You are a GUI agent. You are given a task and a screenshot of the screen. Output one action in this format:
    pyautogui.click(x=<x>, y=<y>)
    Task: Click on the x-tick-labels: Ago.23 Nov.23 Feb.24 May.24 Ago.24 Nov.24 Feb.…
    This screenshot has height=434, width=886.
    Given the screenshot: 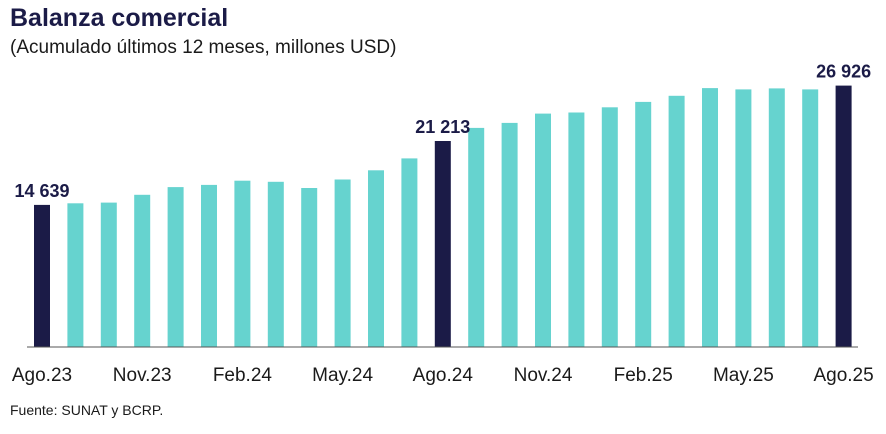 What is the action you would take?
    pyautogui.click(x=443, y=375)
    